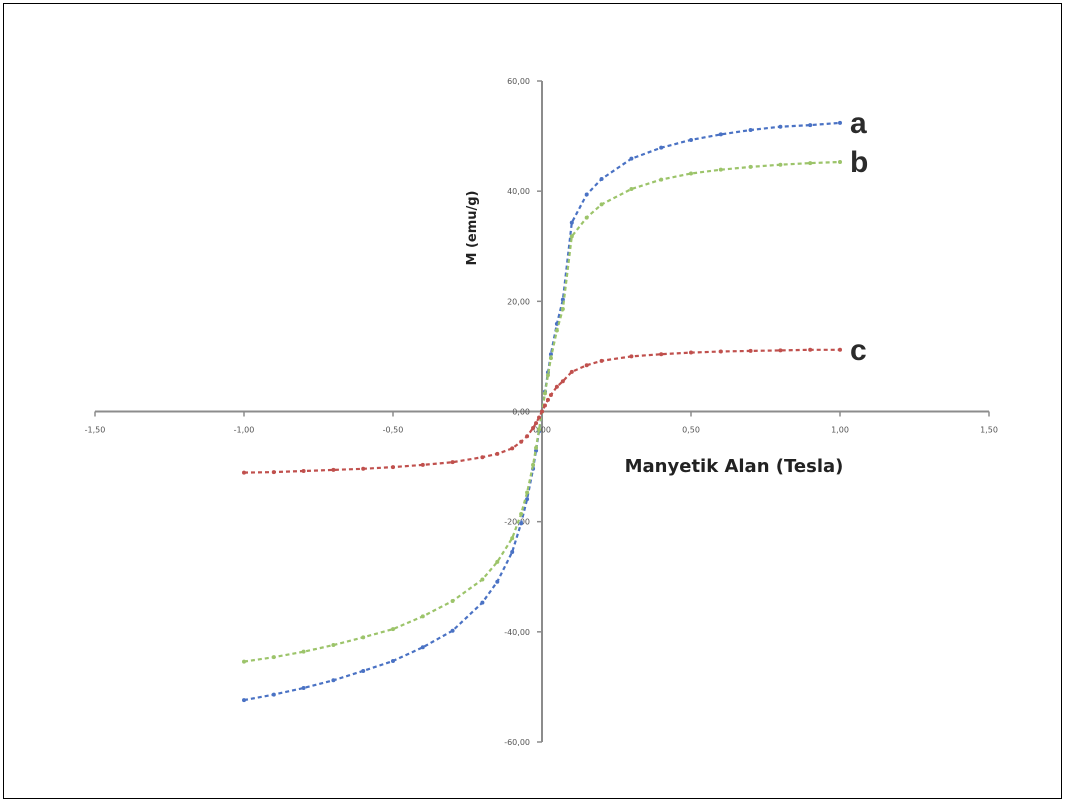  I want to click on x-tick-label: -1,50, so click(95, 430).